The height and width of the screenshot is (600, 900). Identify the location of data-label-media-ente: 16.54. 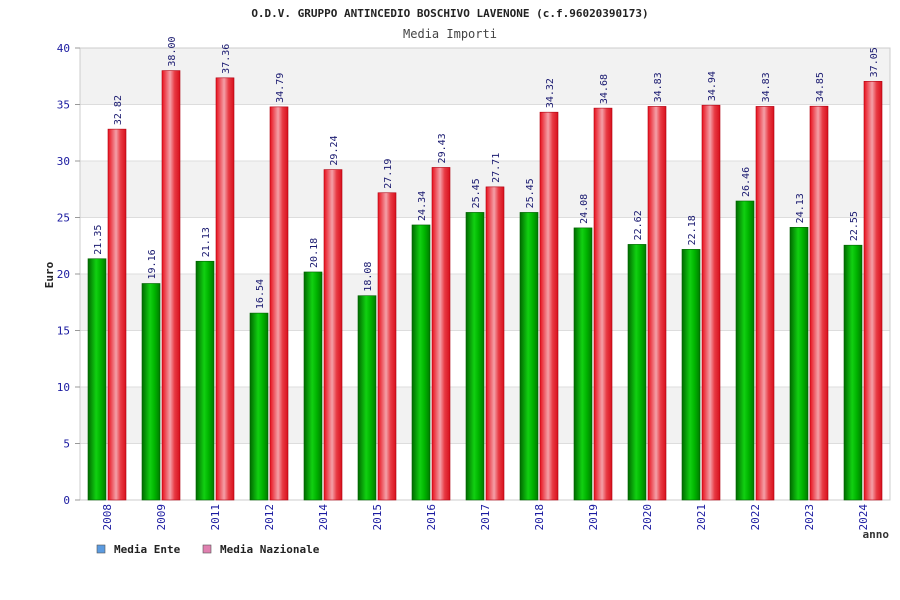
(260, 294).